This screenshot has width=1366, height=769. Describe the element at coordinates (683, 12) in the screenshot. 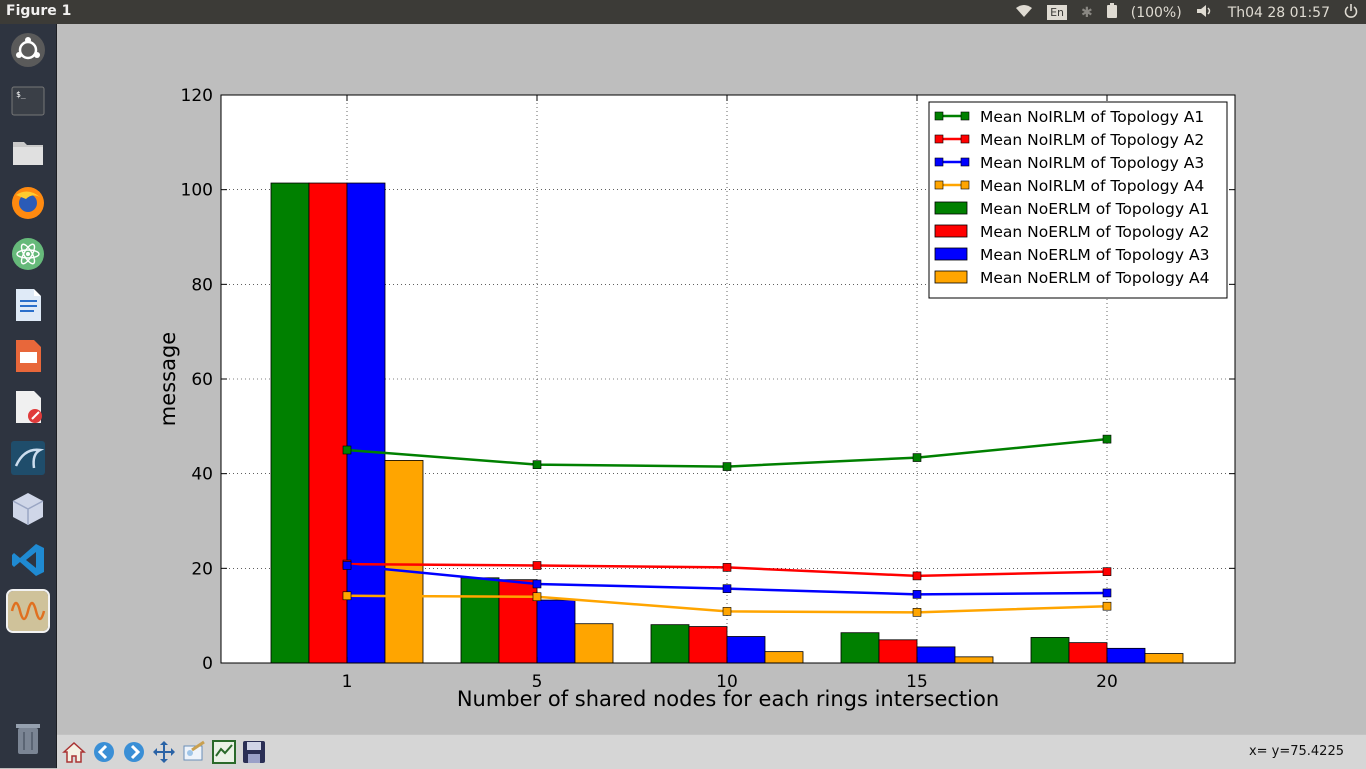

I see `top-panel: Figure 1 En ✱ (100%) Th04 28 01:57` at that location.